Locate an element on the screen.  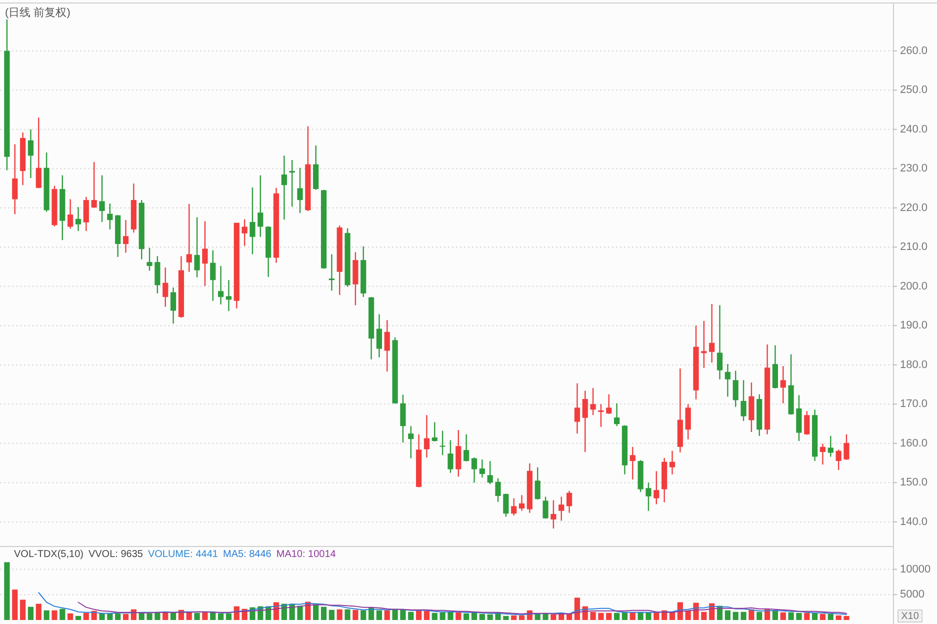
chart-title: VOL-TDX(5,10) is located at coordinates (49, 554).